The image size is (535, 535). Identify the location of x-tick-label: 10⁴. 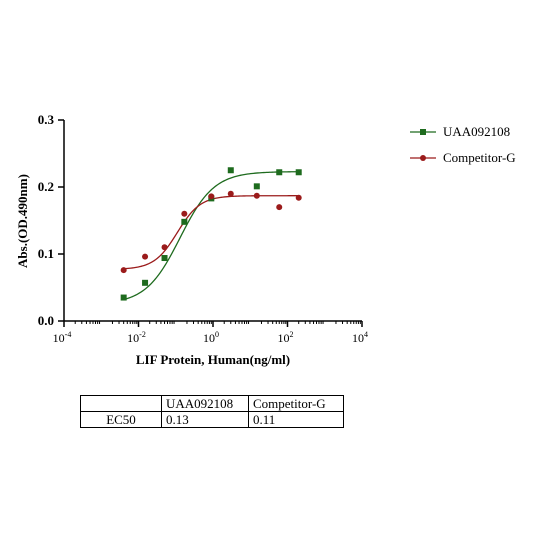
(360, 337).